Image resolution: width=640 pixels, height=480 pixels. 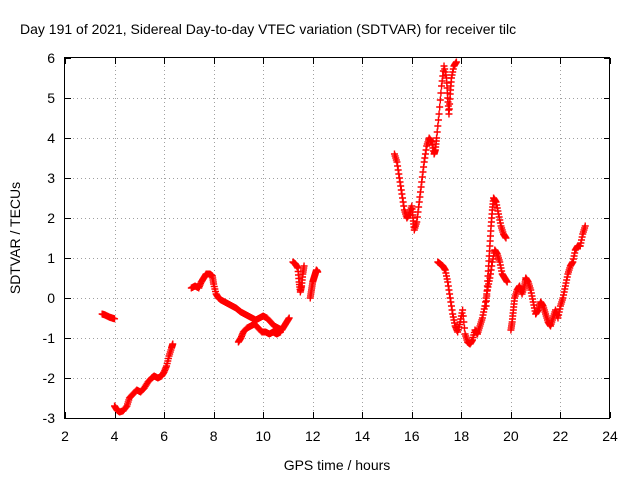 What do you see at coordinates (51, 298) in the screenshot?
I see `y-tick-label: 0` at bounding box center [51, 298].